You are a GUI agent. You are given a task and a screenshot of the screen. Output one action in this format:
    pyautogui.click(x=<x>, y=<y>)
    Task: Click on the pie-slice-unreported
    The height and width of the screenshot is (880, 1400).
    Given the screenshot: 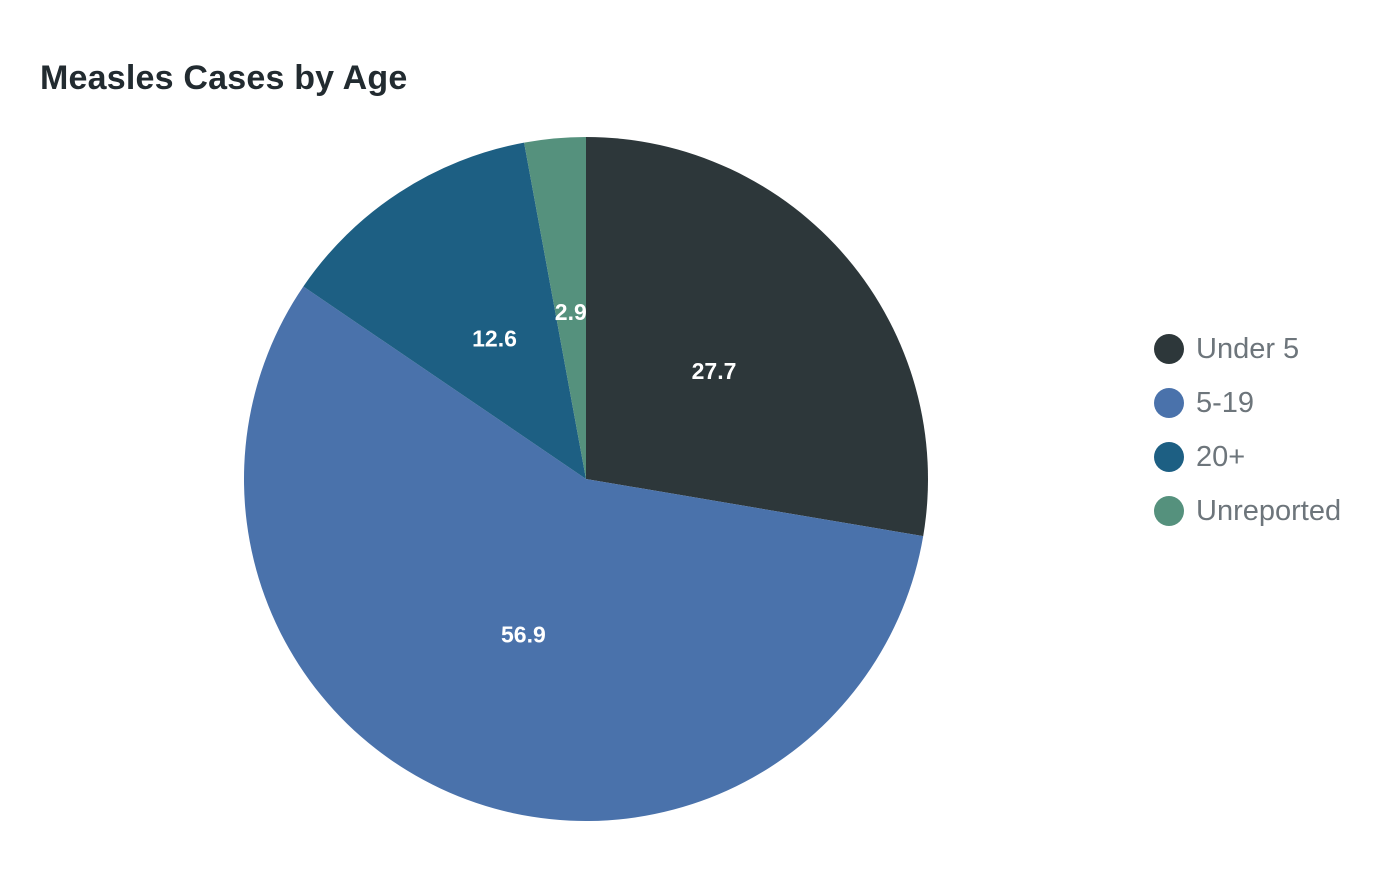 What is the action you would take?
    pyautogui.click(x=555, y=308)
    